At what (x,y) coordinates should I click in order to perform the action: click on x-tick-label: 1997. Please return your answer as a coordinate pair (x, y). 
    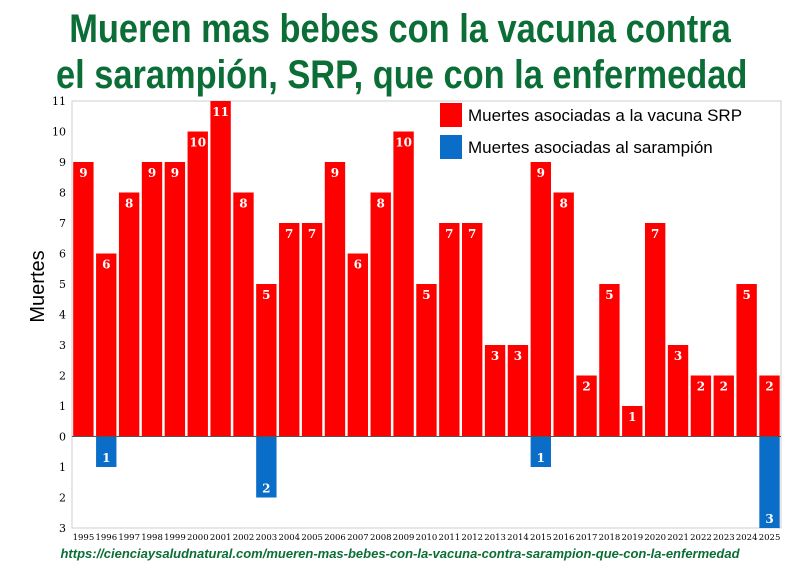
    Looking at the image, I should click on (129, 538).